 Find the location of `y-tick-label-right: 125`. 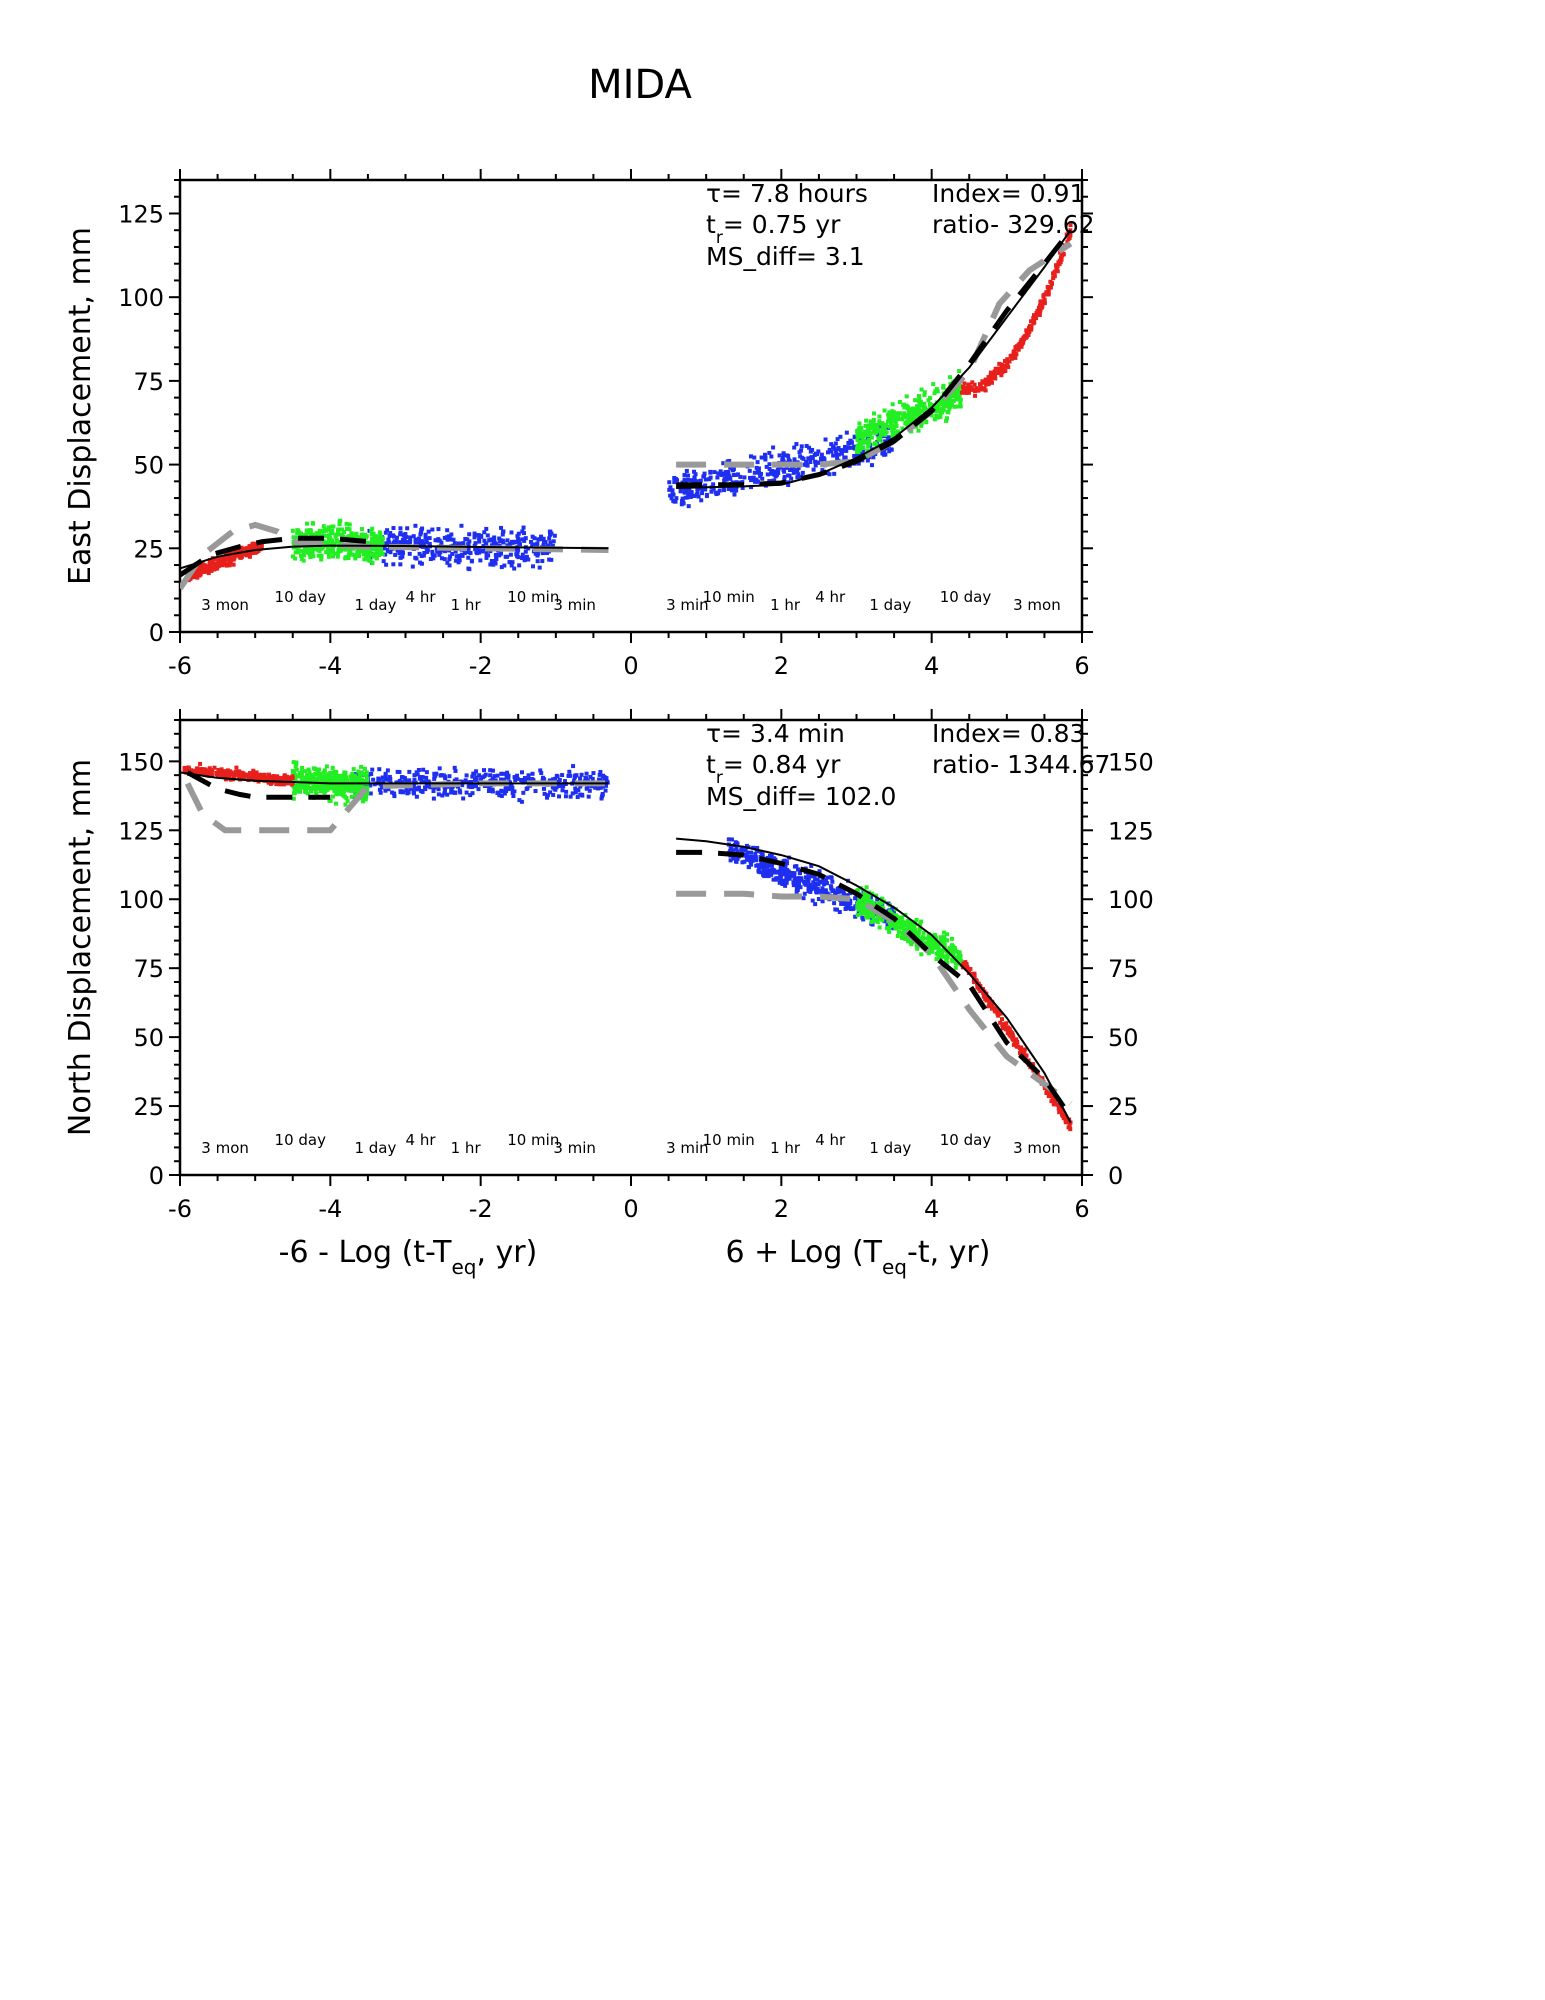

y-tick-label-right: 125 is located at coordinates (1131, 831).